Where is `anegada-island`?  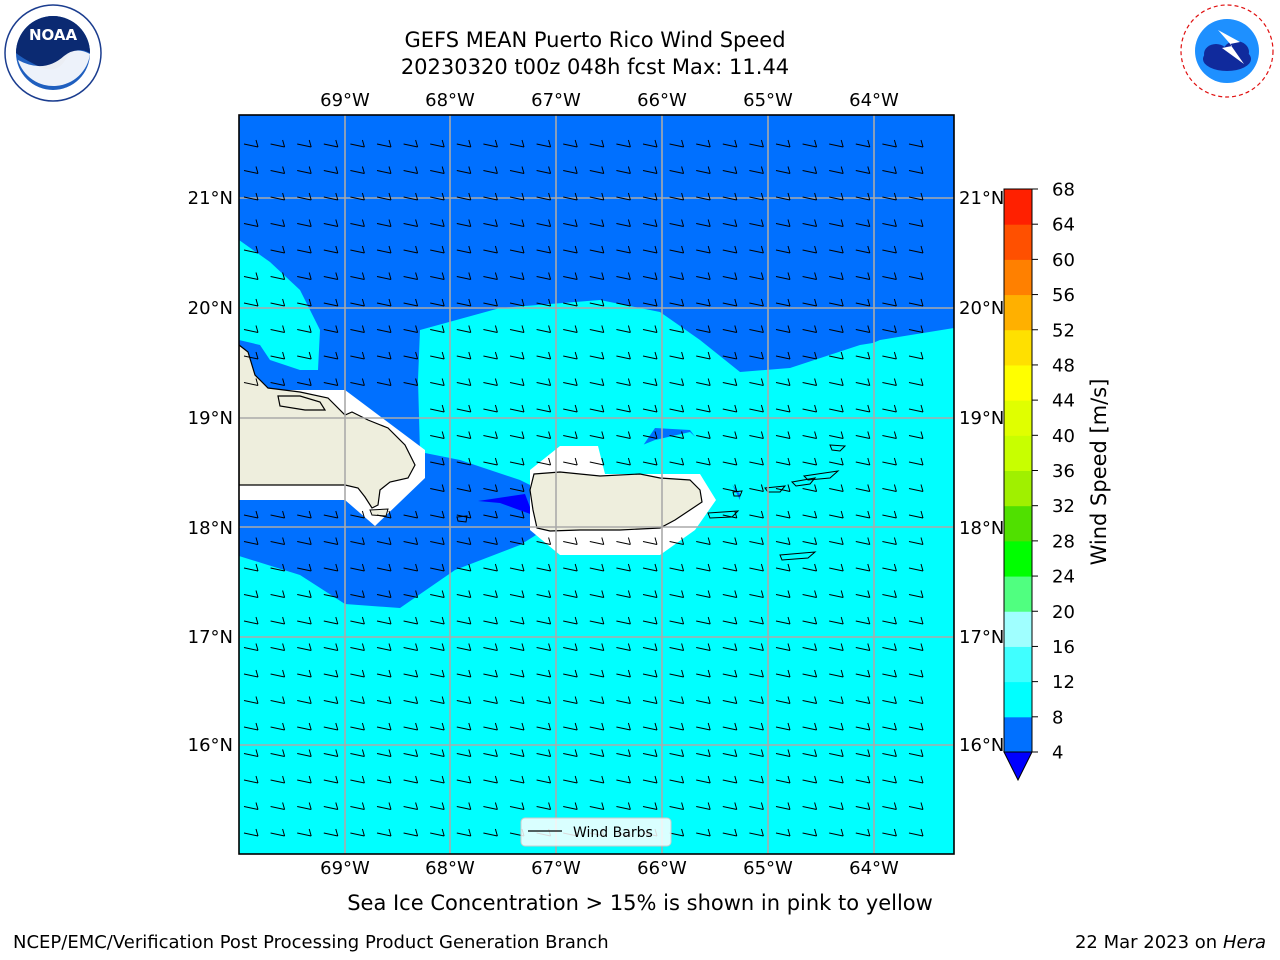
anegada-island is located at coordinates (838, 448).